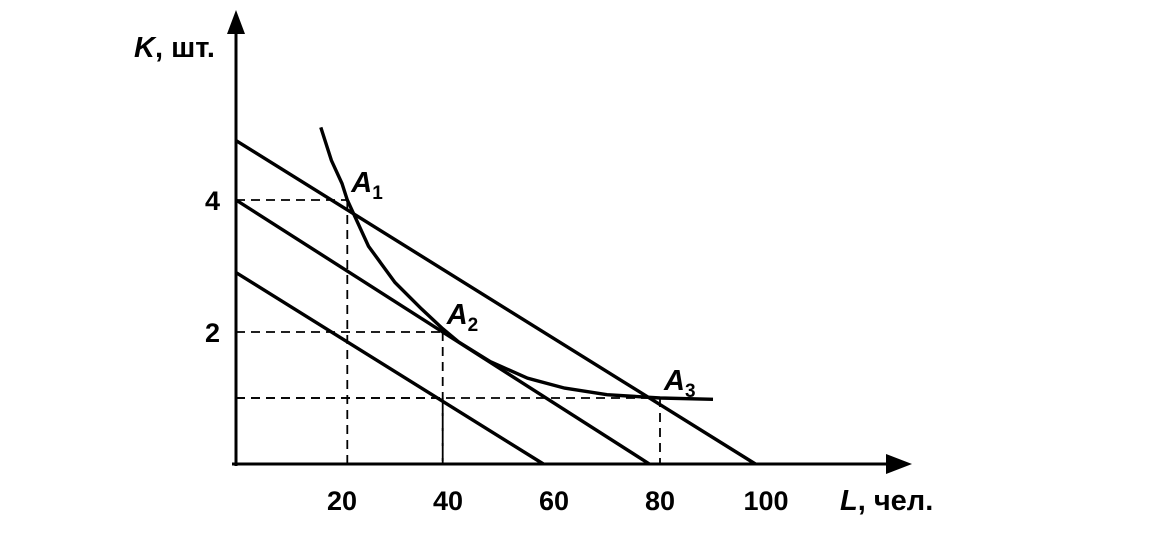  What do you see at coordinates (896, 501) in the screenshot?
I see `x-axis-unit: , чел.` at bounding box center [896, 501].